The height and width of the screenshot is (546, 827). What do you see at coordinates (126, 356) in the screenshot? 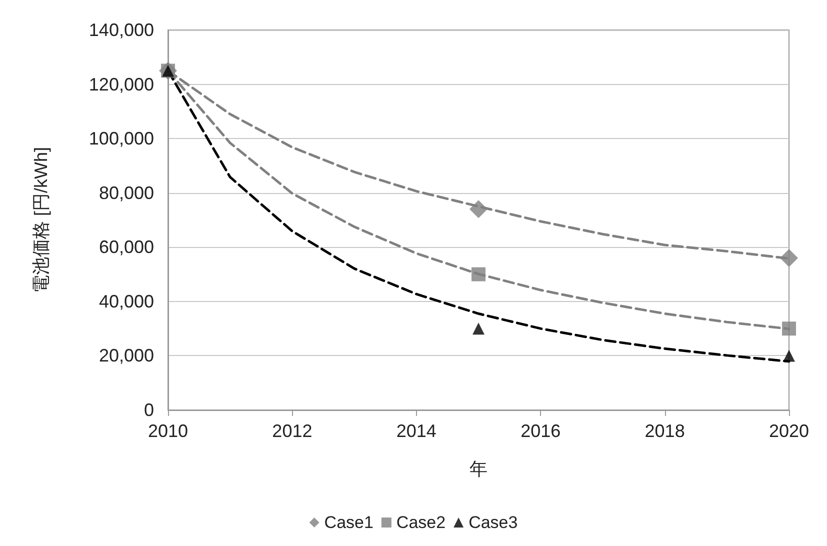
I see `y-tick-label: 20,000` at bounding box center [126, 356].